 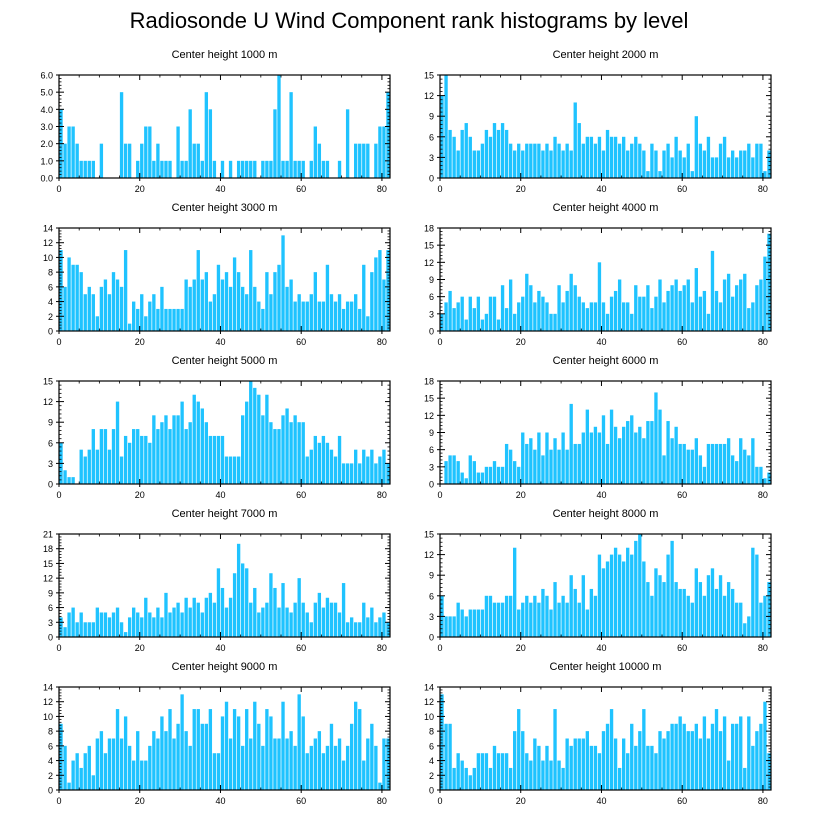 What do you see at coordinates (601, 189) in the screenshot?
I see `x-tick-label: 40` at bounding box center [601, 189].